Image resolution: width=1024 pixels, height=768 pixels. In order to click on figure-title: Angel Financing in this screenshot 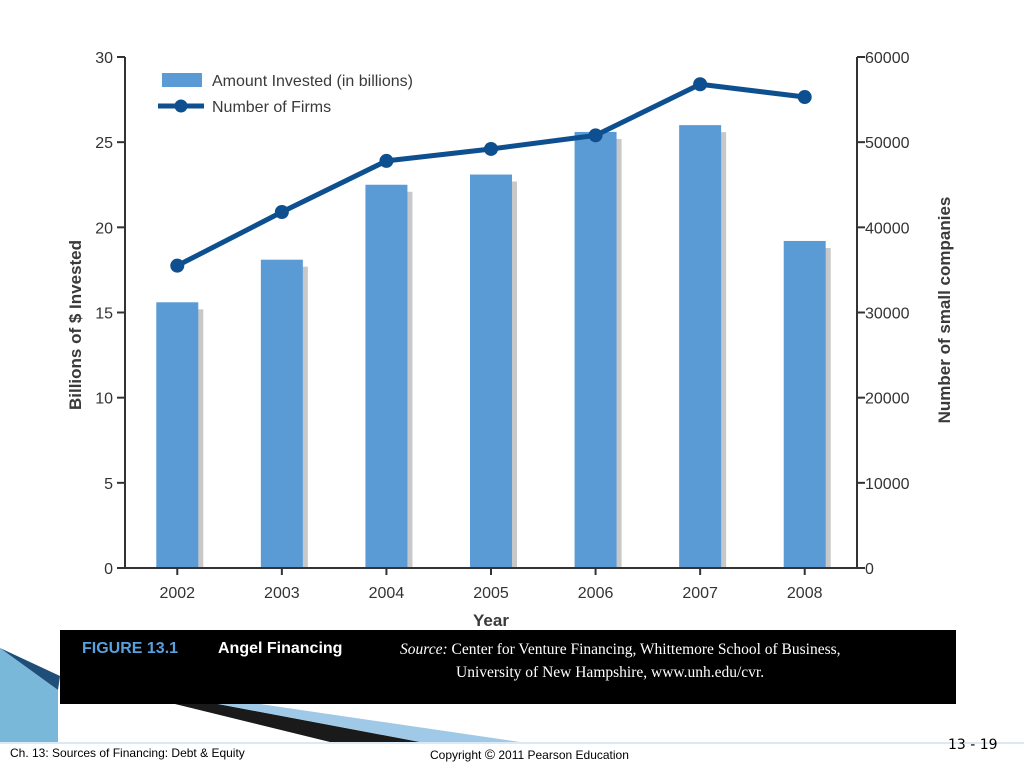, I will do `click(280, 648)`.